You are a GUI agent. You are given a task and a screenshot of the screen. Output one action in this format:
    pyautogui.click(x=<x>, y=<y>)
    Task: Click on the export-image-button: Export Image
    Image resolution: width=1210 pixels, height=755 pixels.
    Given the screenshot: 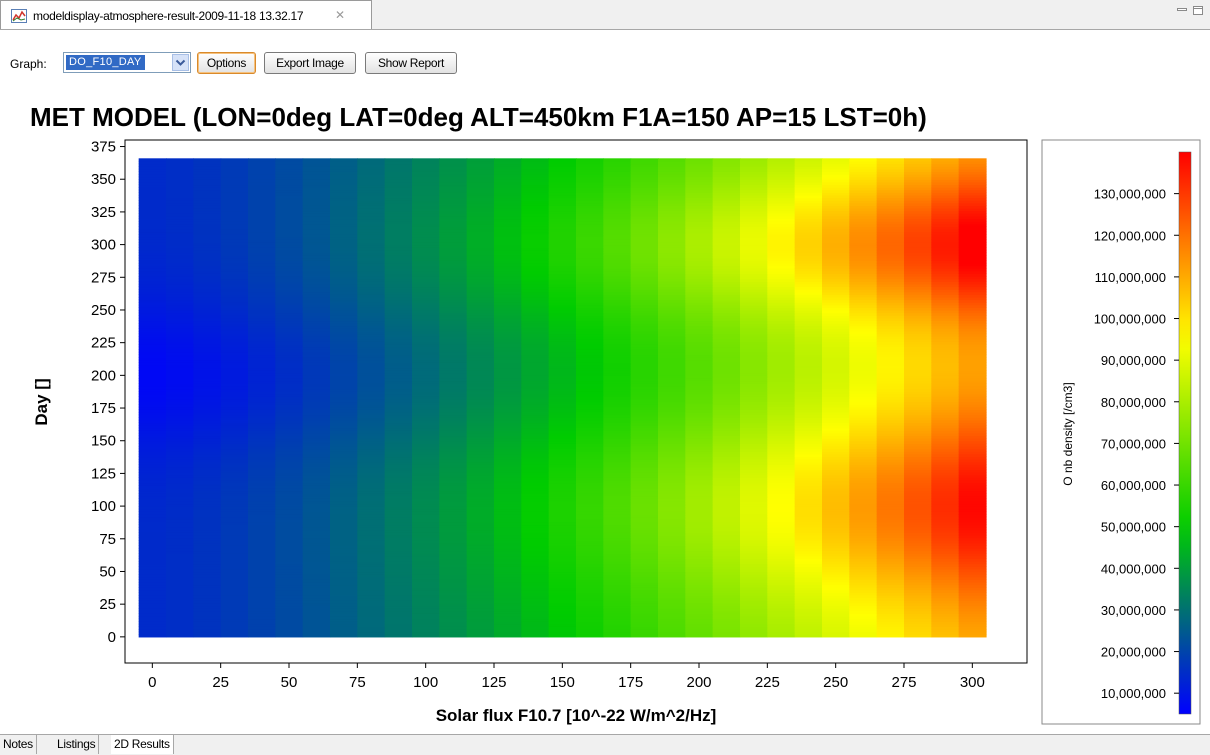 What is the action you would take?
    pyautogui.click(x=310, y=63)
    